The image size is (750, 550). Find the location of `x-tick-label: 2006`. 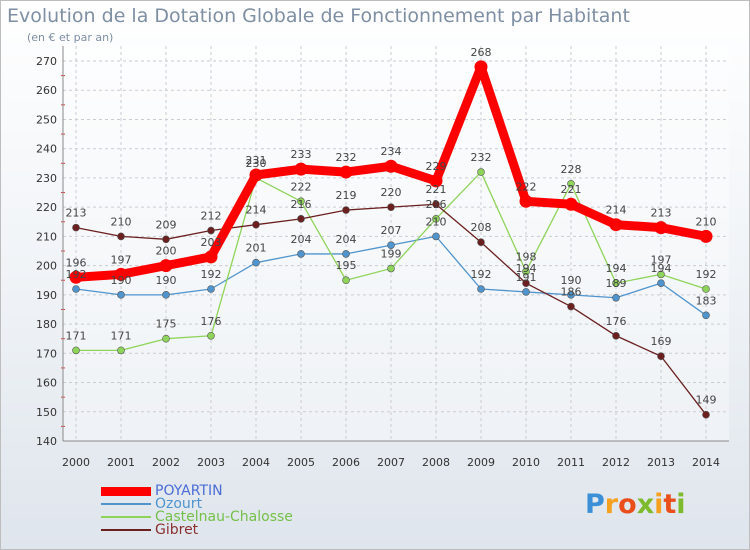

x-tick-label: 2006 is located at coordinates (346, 462).